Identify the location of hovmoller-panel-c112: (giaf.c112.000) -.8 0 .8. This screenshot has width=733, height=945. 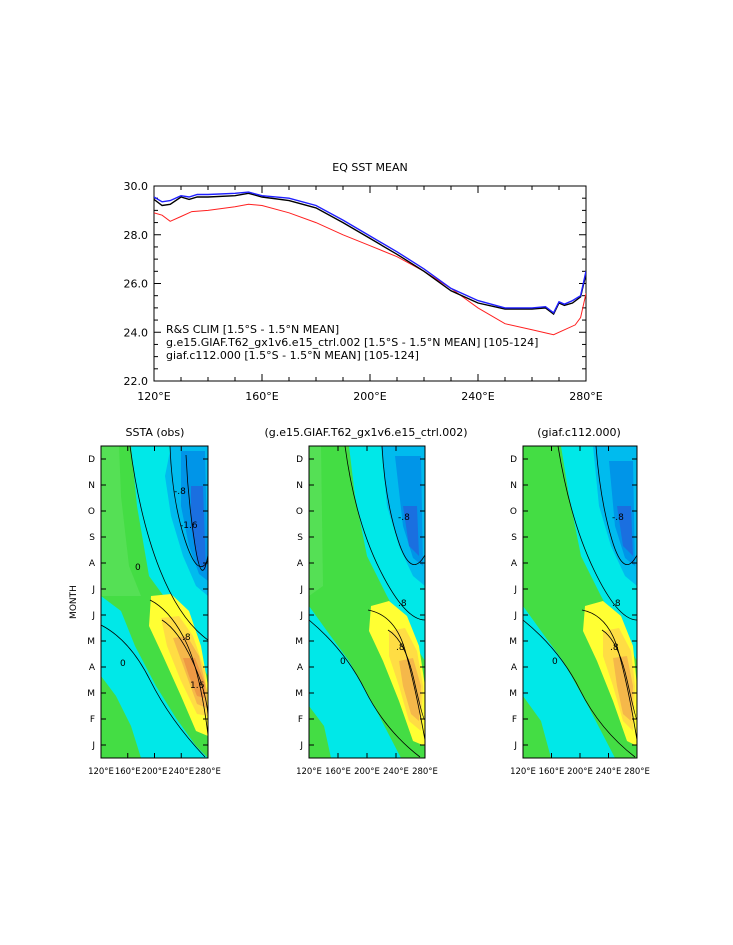
(579, 601).